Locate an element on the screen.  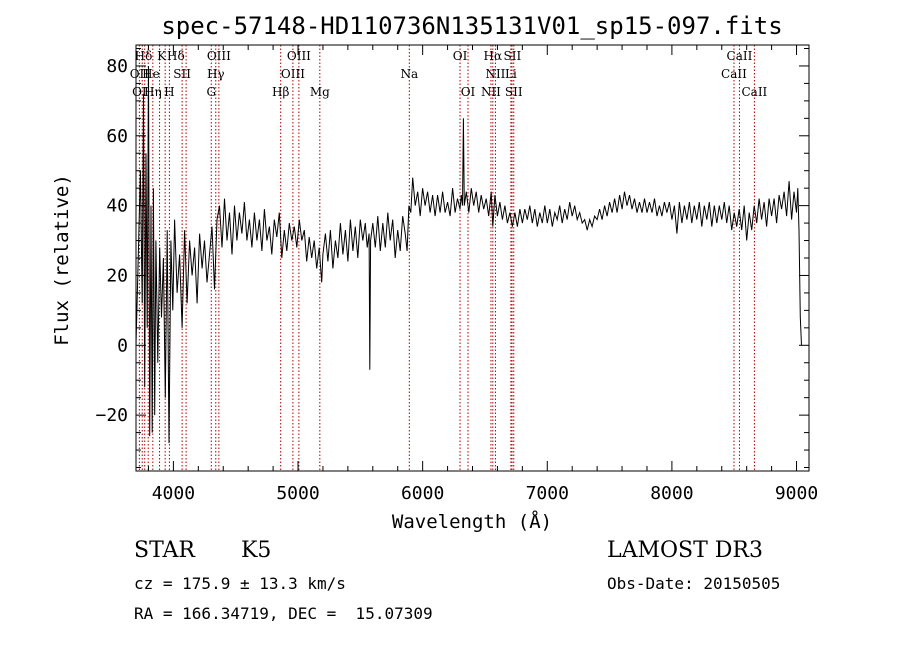
y-tick-label: 60 is located at coordinates (117, 136).